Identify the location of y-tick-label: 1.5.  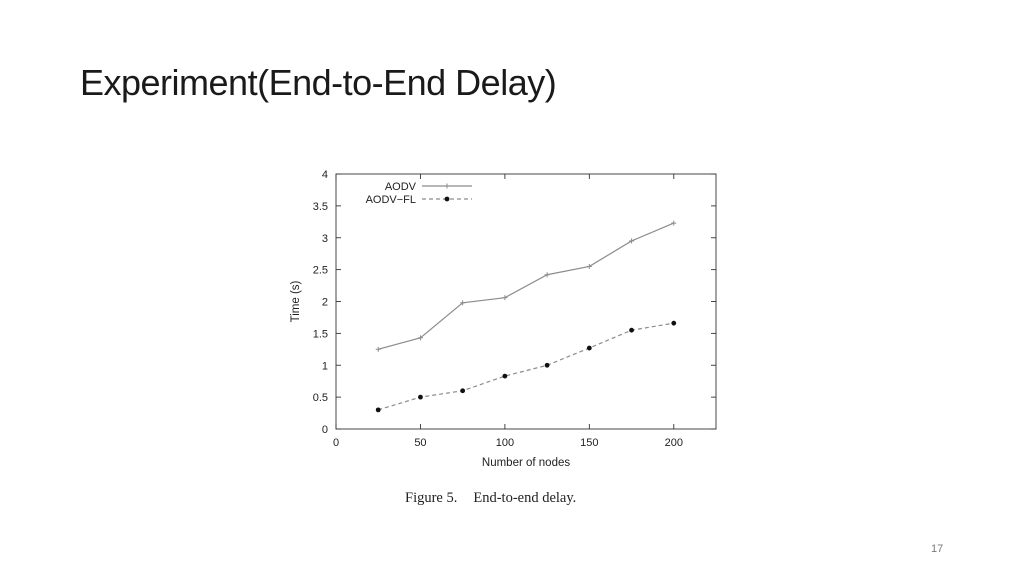
(320, 334).